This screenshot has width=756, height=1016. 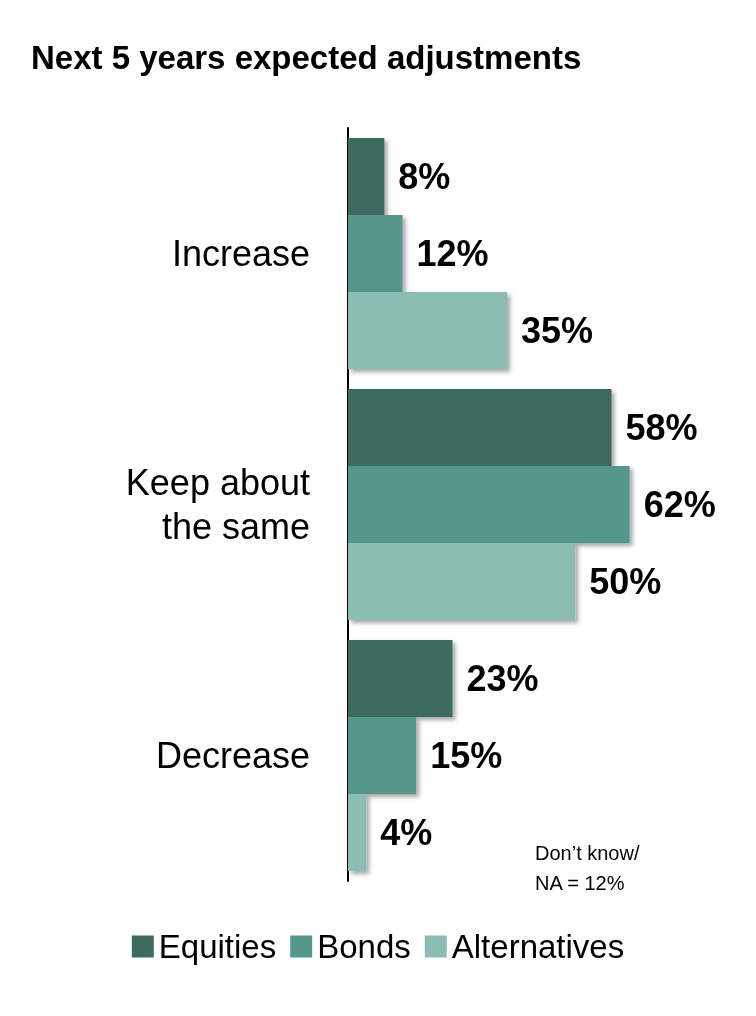 What do you see at coordinates (217, 504) in the screenshot?
I see `y-tick-label: Keep about the same` at bounding box center [217, 504].